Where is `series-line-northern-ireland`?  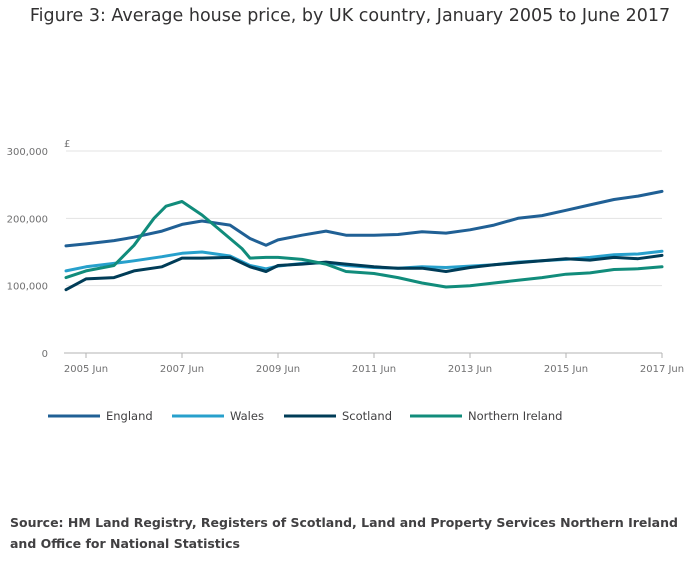
series-line-northern-ireland is located at coordinates (364, 244).